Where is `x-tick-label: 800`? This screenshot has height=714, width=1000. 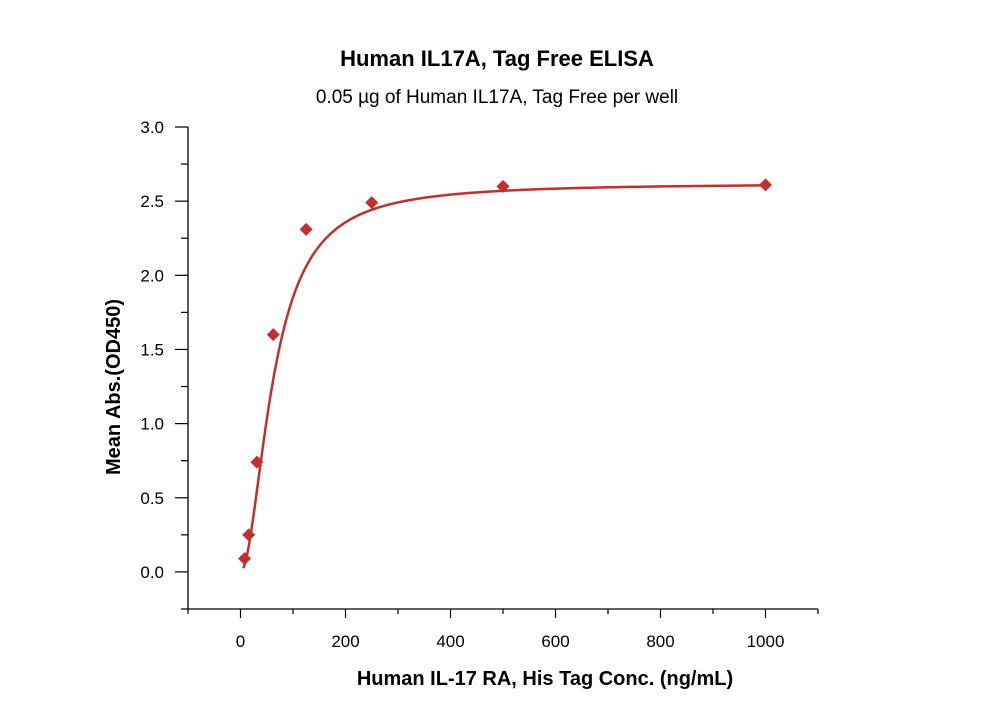
x-tick-label: 800 is located at coordinates (660, 641).